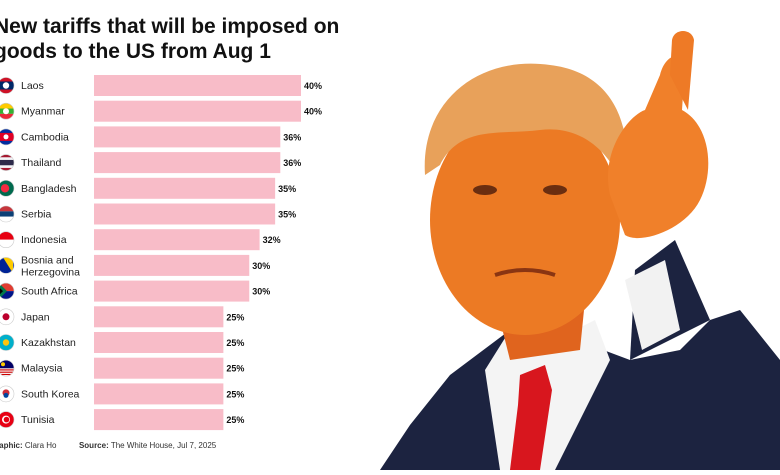 The height and width of the screenshot is (475, 780). What do you see at coordinates (44, 240) in the screenshot?
I see `category-label: Indonesia` at bounding box center [44, 240].